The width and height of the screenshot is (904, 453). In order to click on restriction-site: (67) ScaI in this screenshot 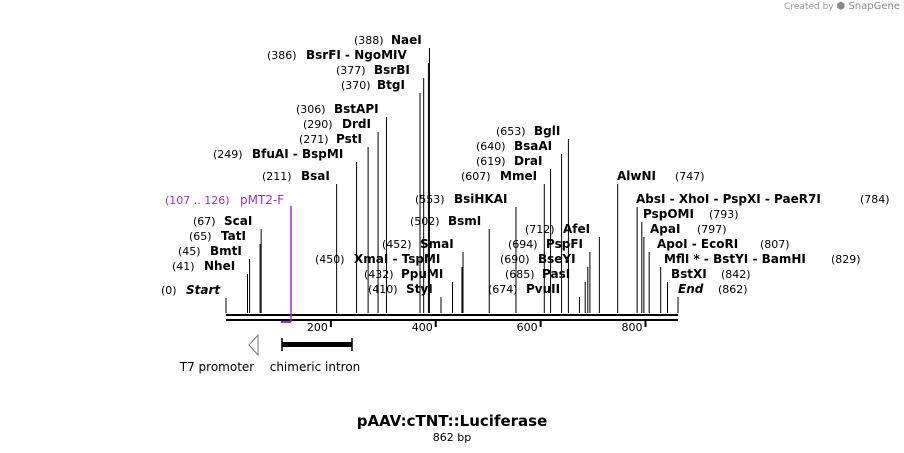, I will do `click(227, 263)`.